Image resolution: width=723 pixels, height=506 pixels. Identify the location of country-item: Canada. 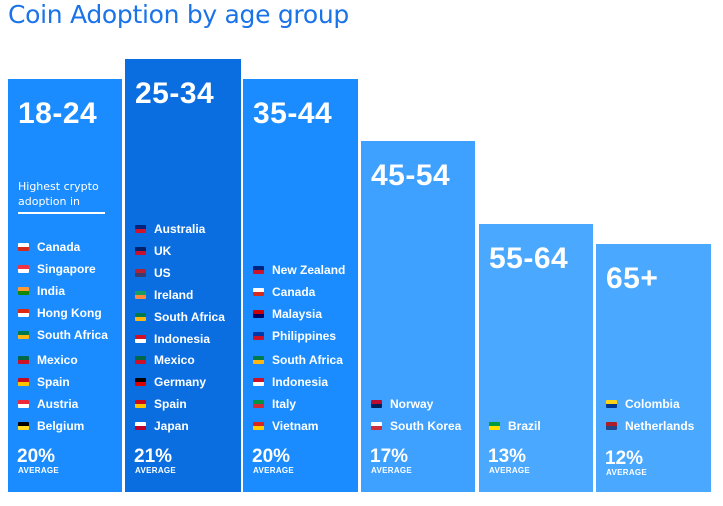
(284, 292).